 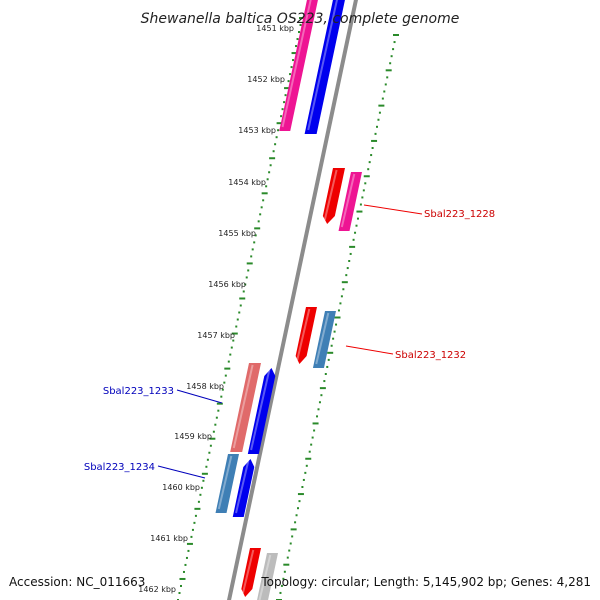 I want to click on kbp-label: 1462 kbp, so click(x=157, y=589).